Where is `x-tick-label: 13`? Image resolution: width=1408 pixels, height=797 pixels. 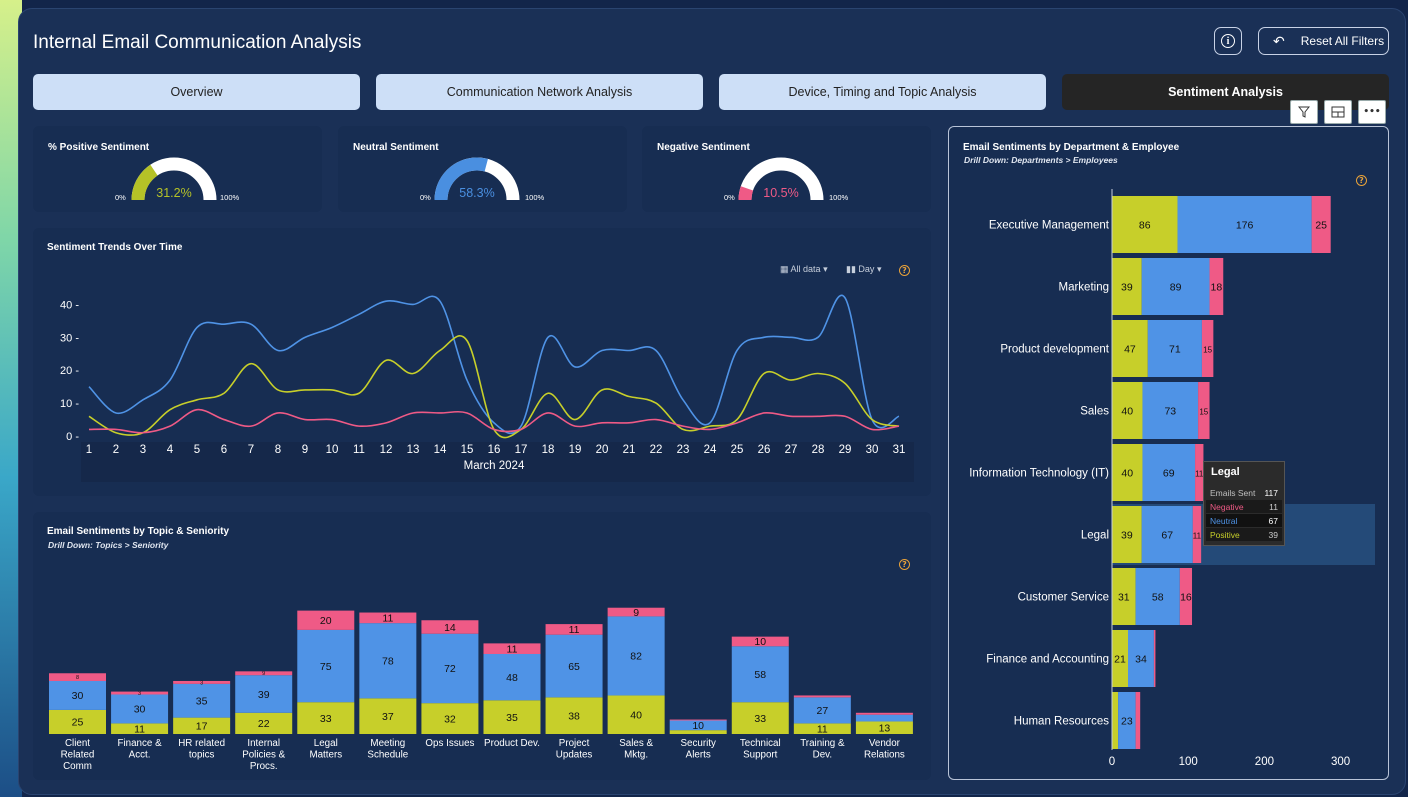 x-tick-label: 13 is located at coordinates (413, 450).